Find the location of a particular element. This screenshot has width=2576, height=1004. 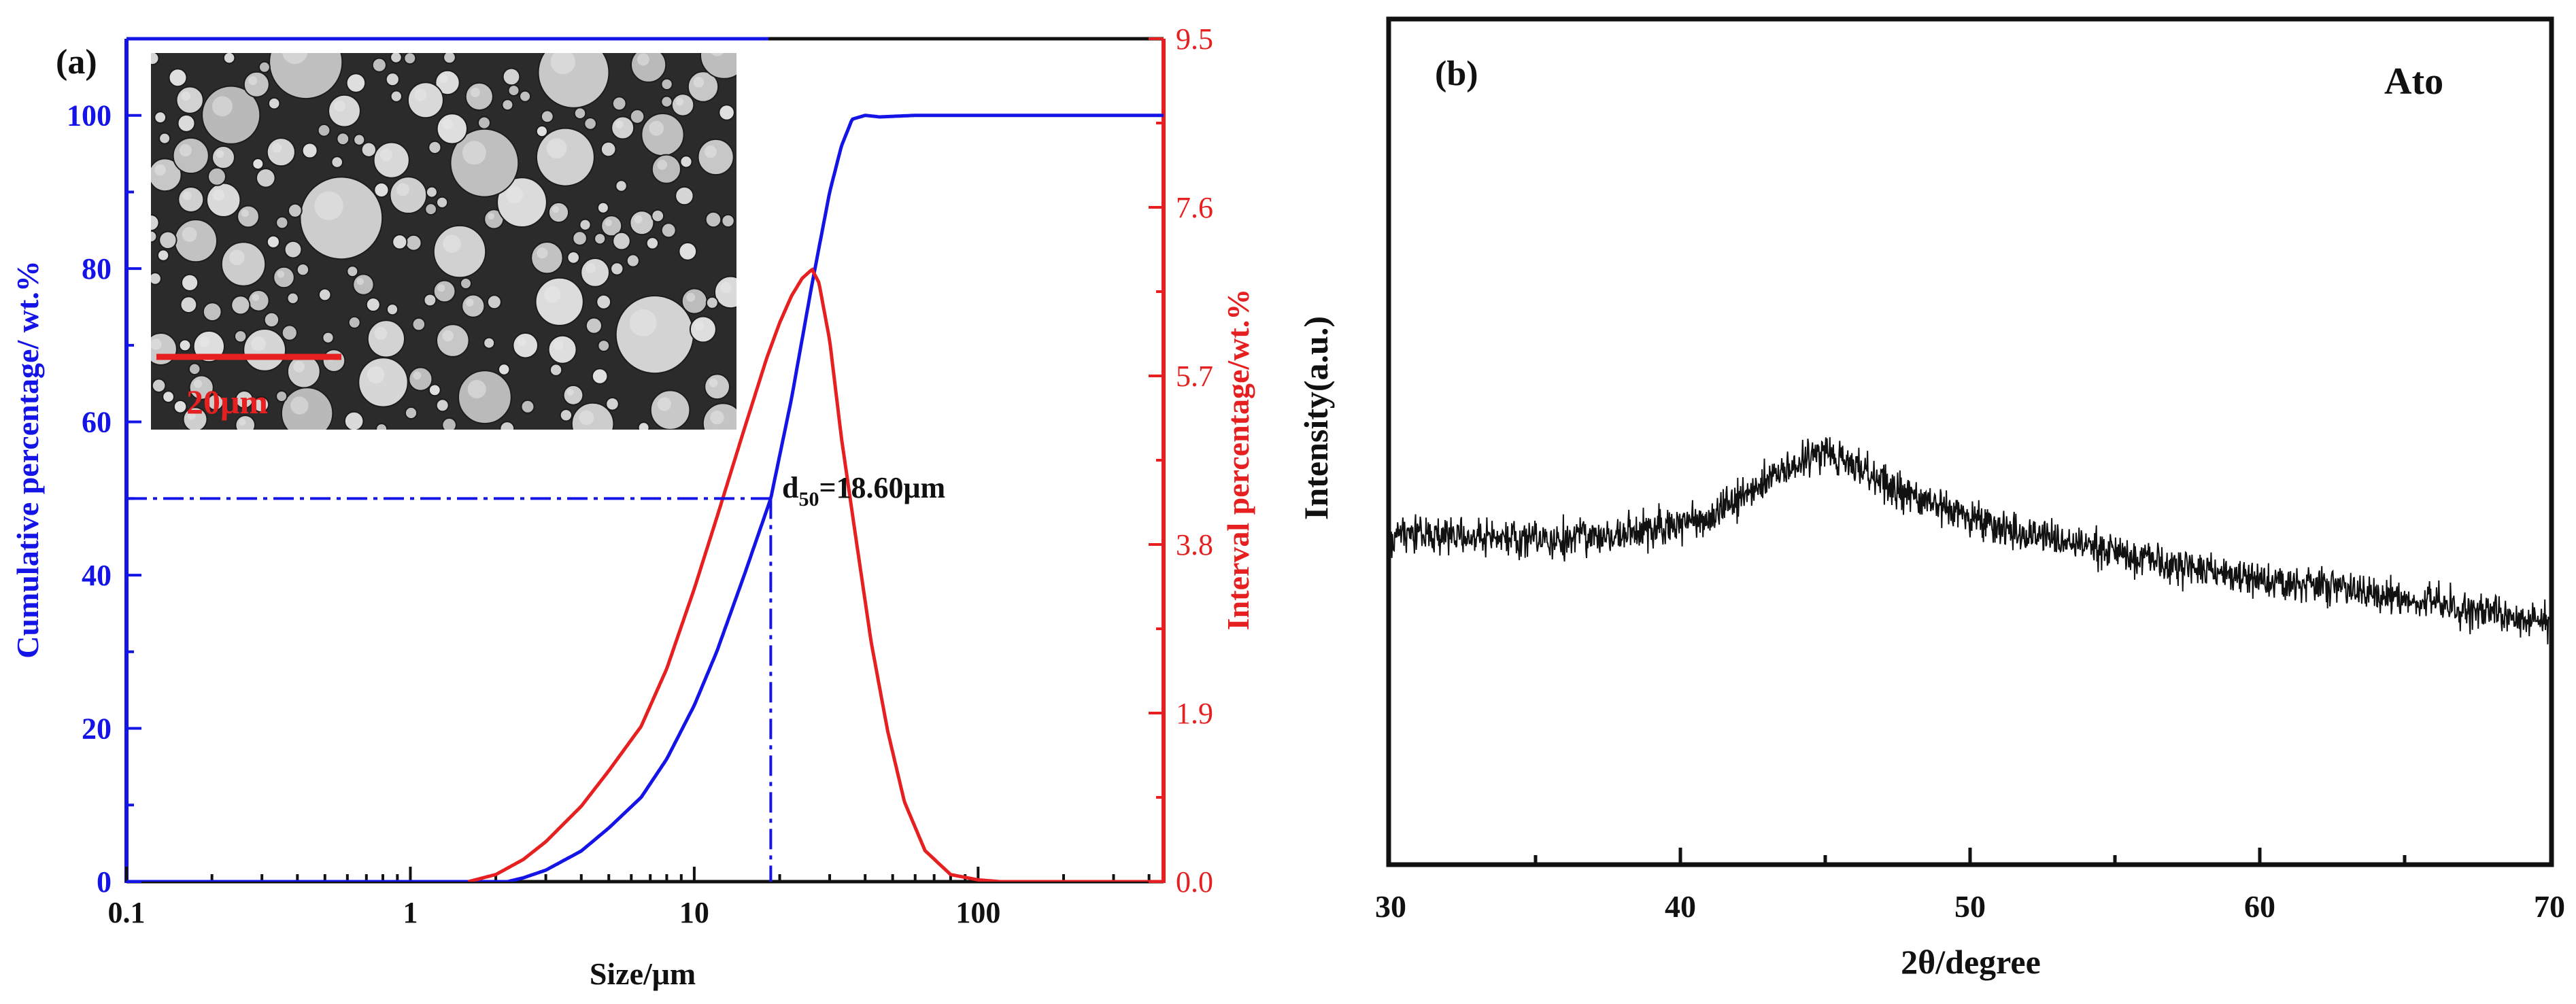

x-tick-label: 100 is located at coordinates (977, 912).